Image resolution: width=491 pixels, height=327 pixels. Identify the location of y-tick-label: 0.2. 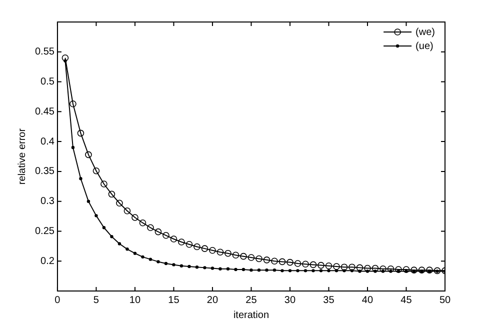
(47, 261).